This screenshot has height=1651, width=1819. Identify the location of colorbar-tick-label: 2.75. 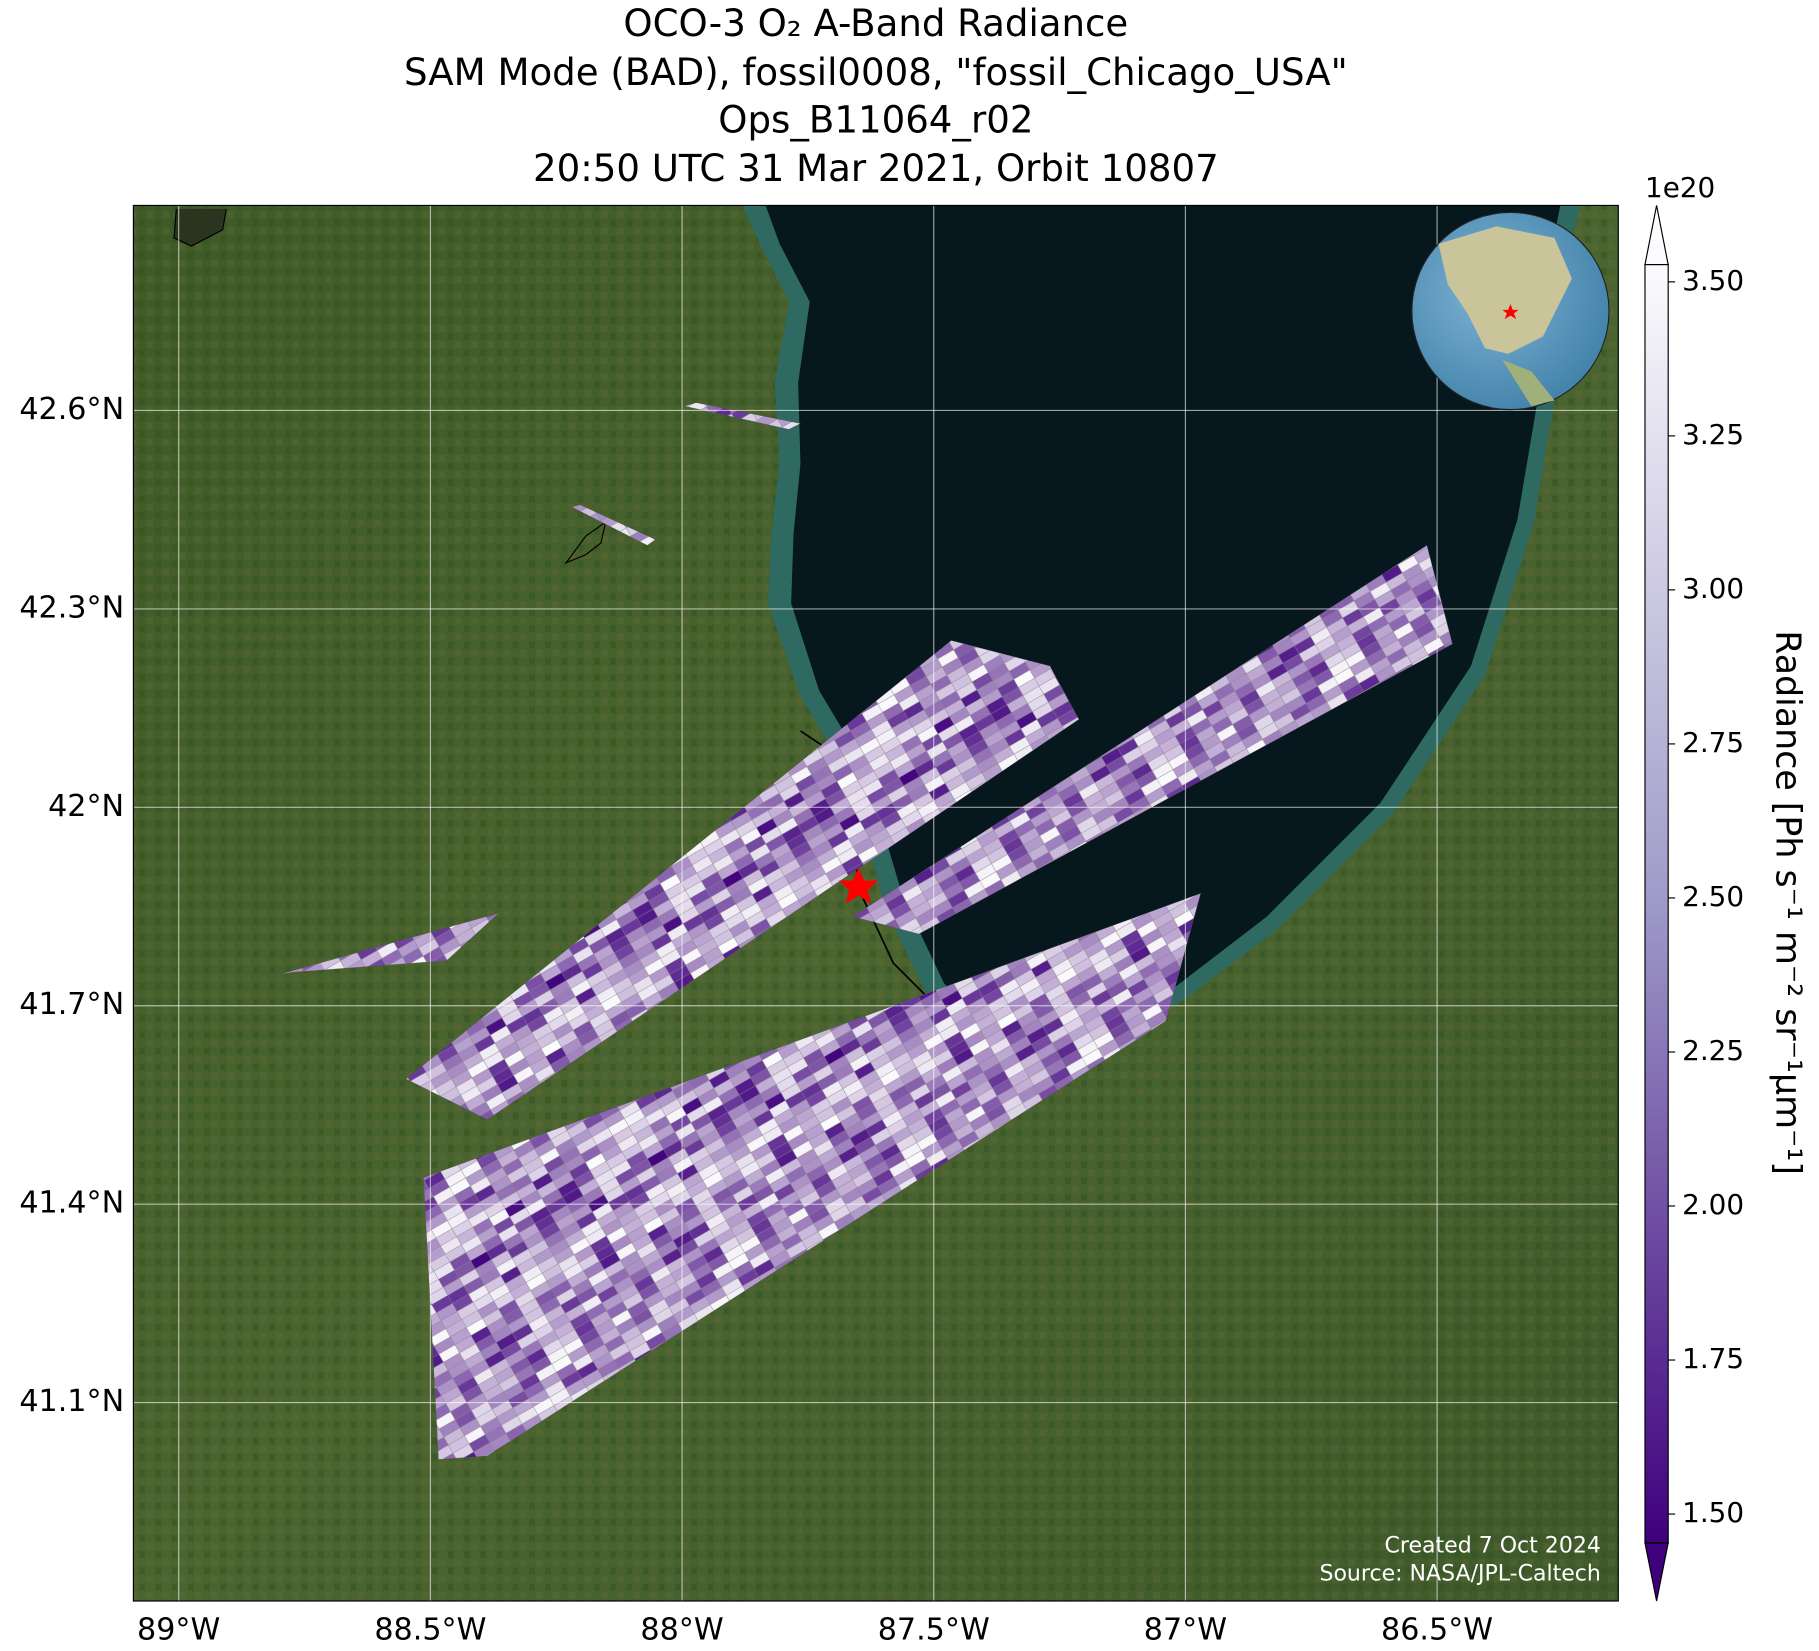
(1713, 742).